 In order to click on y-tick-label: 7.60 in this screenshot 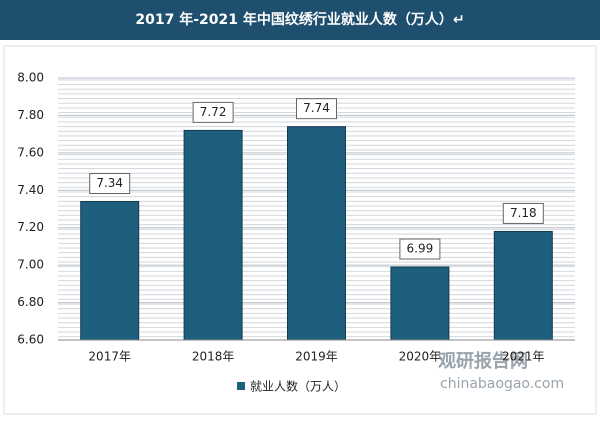, I will do `click(30, 152)`.